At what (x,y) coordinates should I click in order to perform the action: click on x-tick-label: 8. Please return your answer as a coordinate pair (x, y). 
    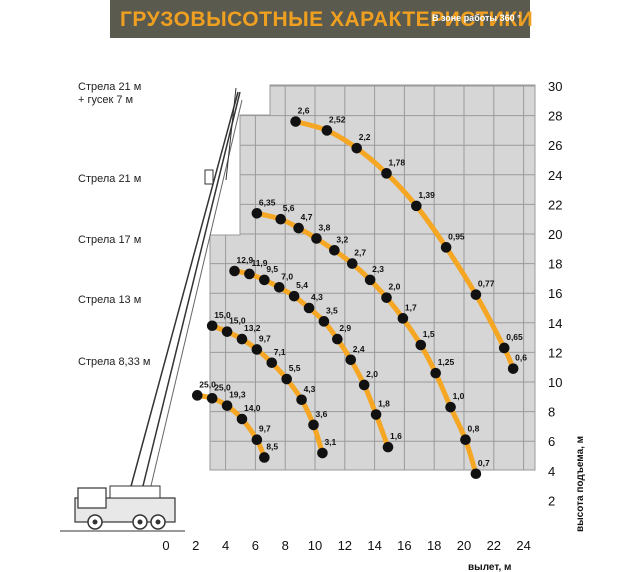
    Looking at the image, I should click on (285, 545).